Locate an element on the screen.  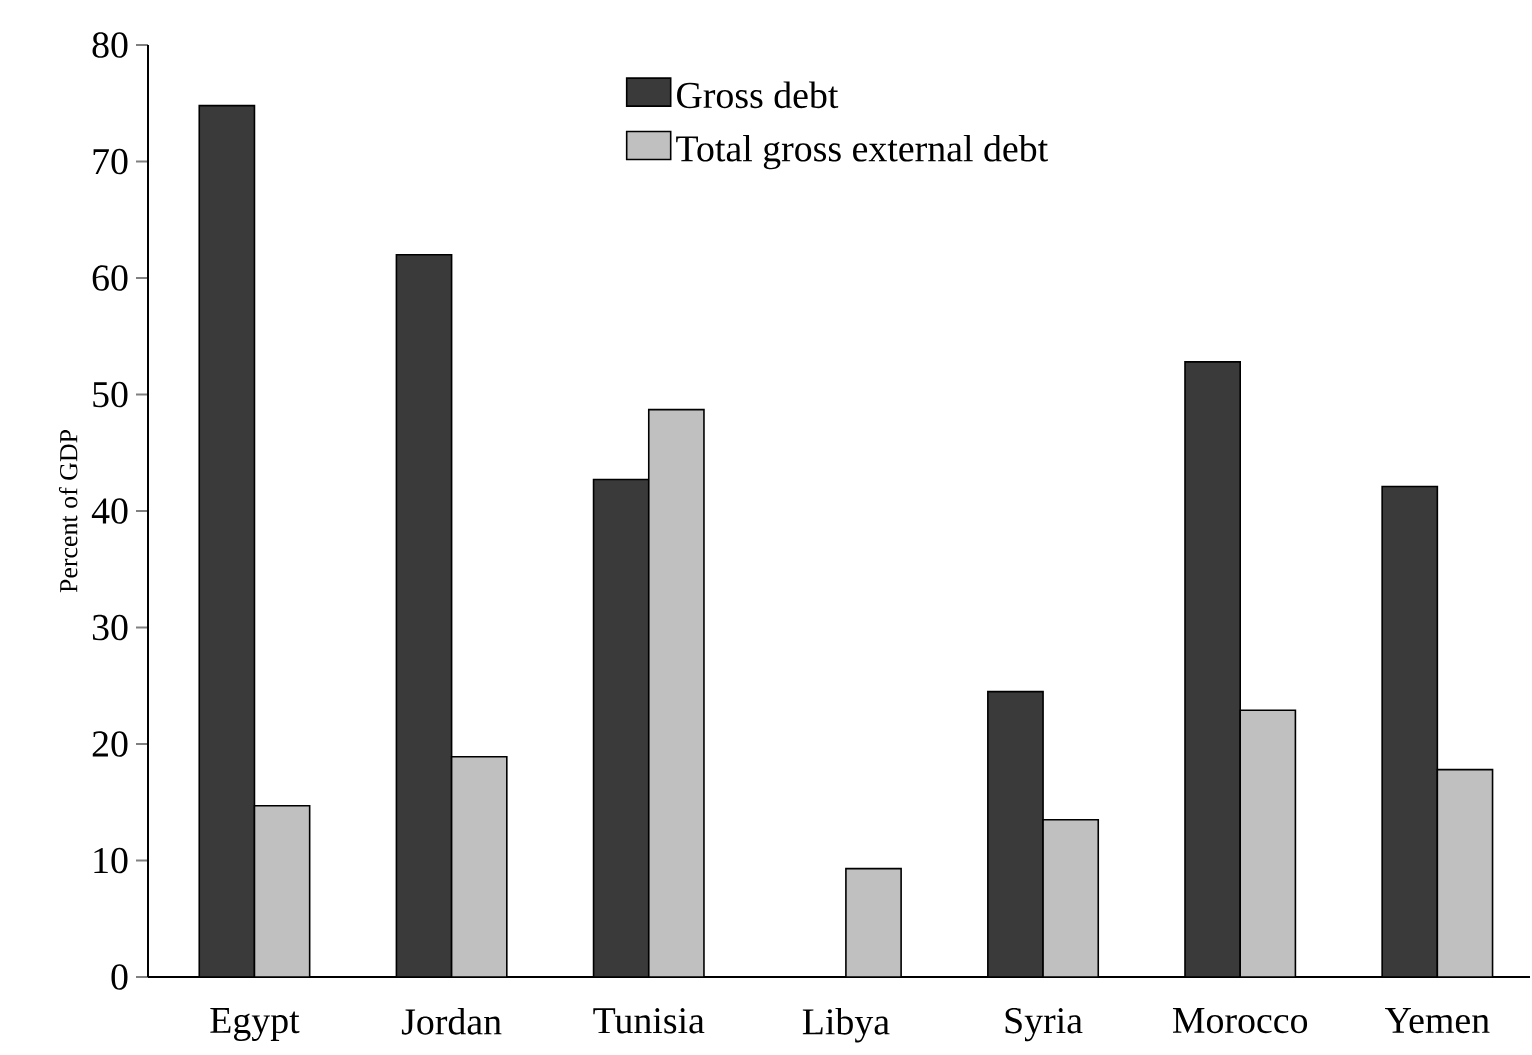
x-tick-label: Egypt is located at coordinates (255, 1024).